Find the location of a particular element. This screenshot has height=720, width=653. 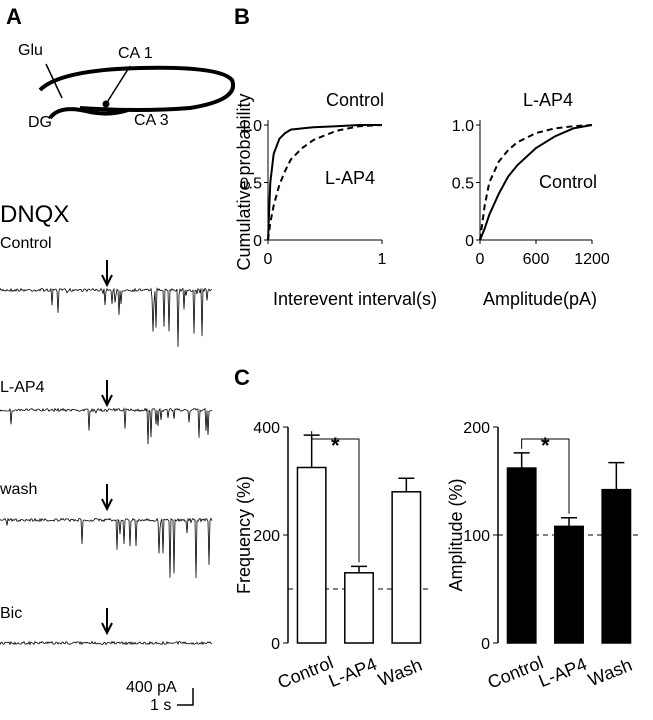

diagram-label: CA 3 is located at coordinates (151, 120).